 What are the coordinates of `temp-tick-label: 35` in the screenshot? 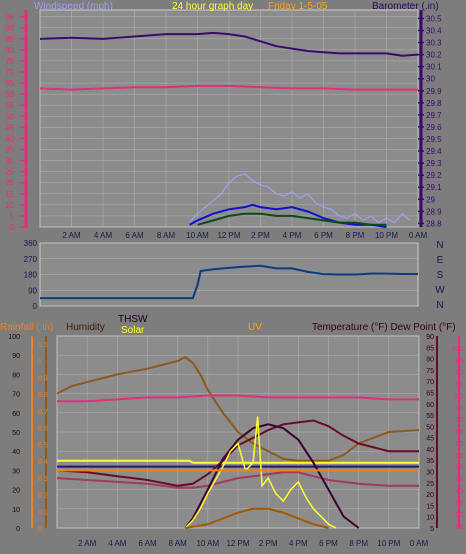 It's located at (430, 461).